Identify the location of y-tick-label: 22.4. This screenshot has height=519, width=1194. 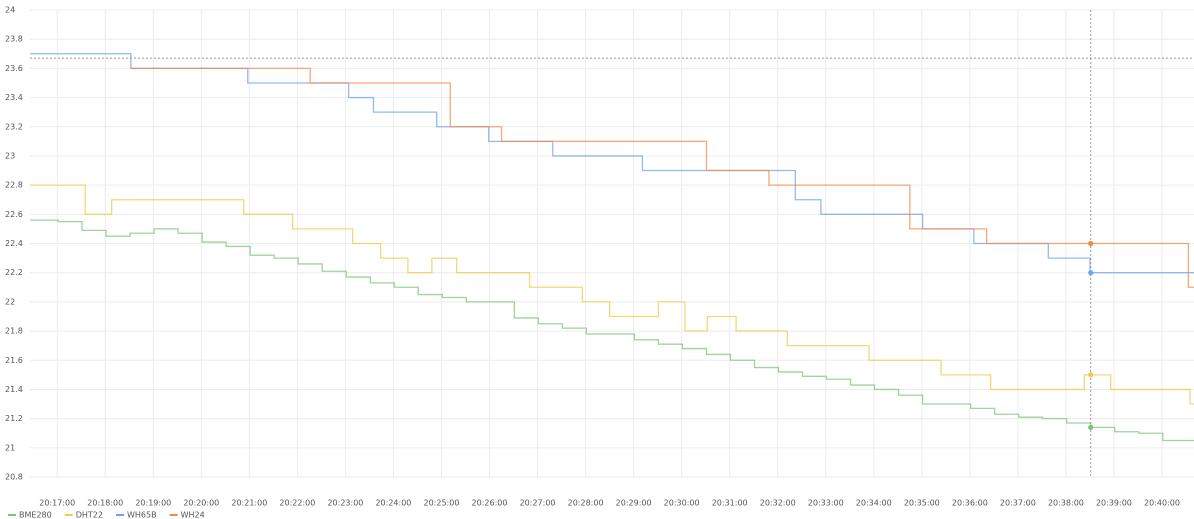
(14, 243).